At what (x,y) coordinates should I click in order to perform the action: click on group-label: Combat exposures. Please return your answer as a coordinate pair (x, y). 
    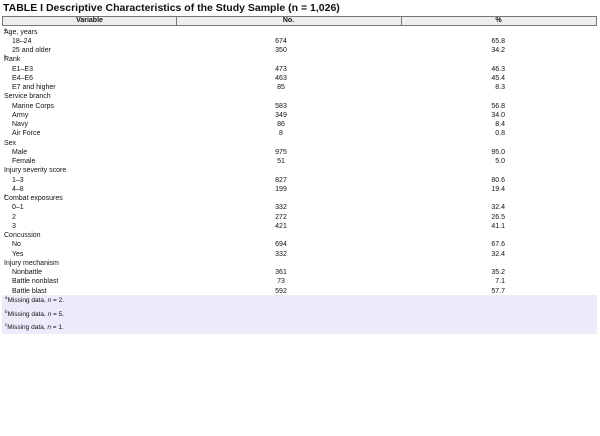
    Looking at the image, I should click on (33, 198).